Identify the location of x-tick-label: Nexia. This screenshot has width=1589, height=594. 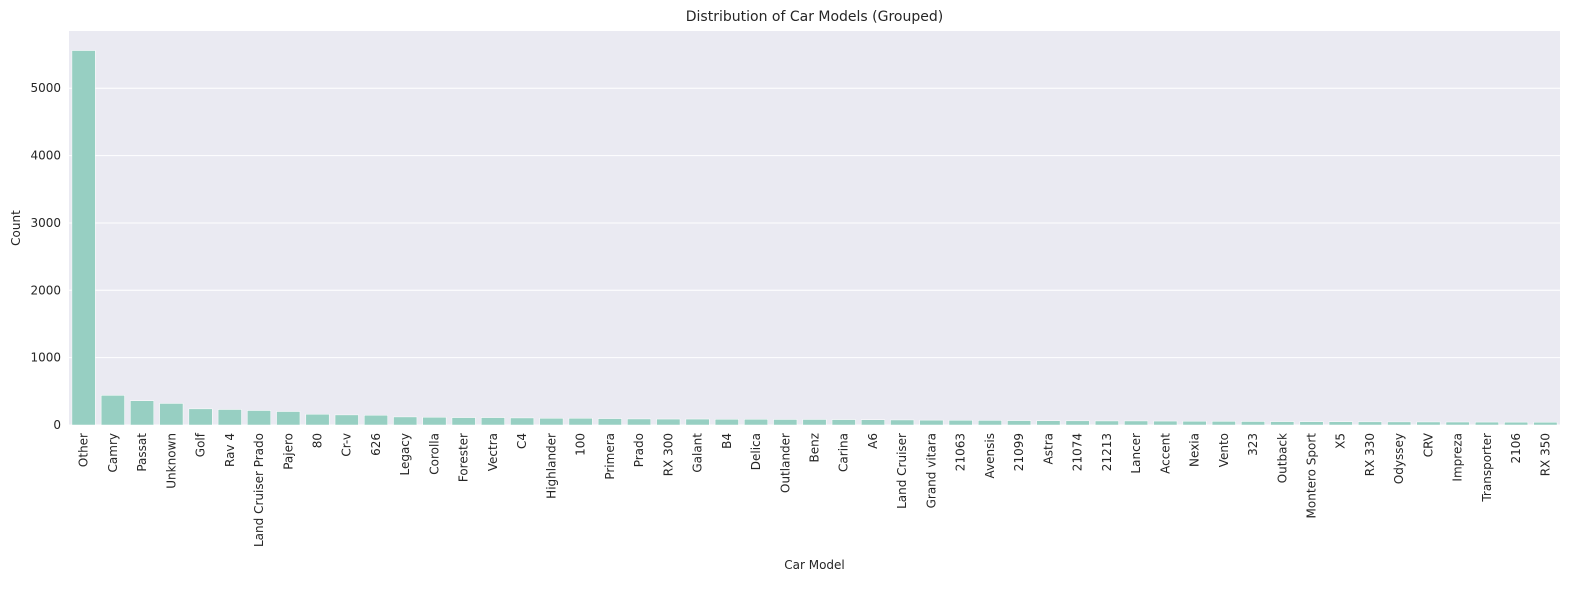
(1195, 450).